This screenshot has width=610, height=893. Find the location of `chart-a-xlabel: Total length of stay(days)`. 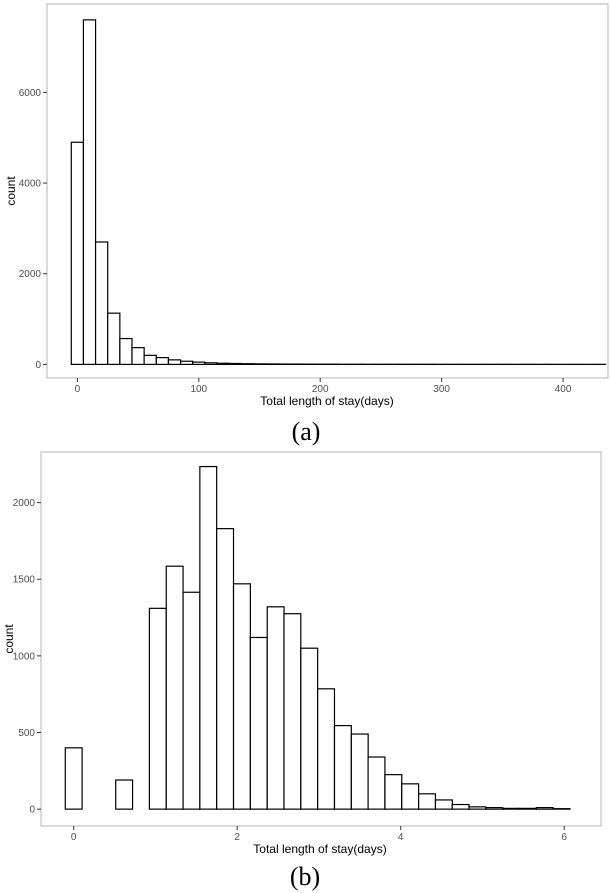

chart-a-xlabel: Total length of stay(days) is located at coordinates (326, 401).